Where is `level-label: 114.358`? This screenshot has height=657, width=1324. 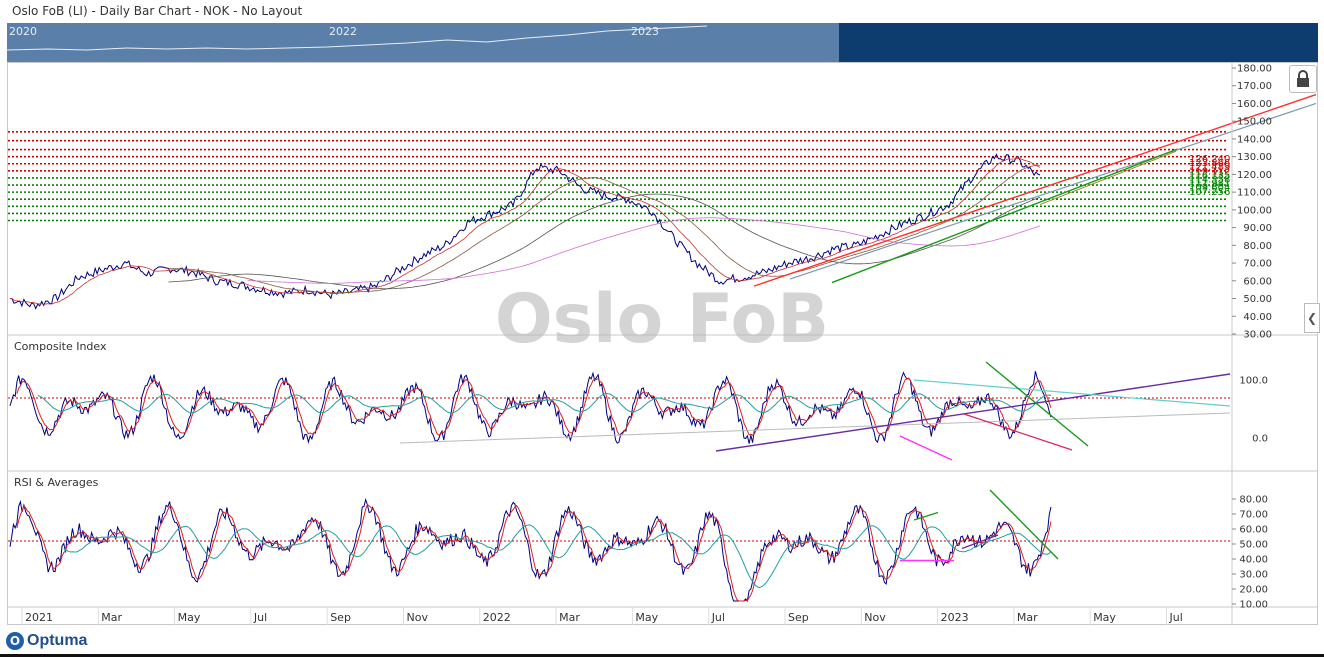 level-label: 114.358 is located at coordinates (1209, 180).